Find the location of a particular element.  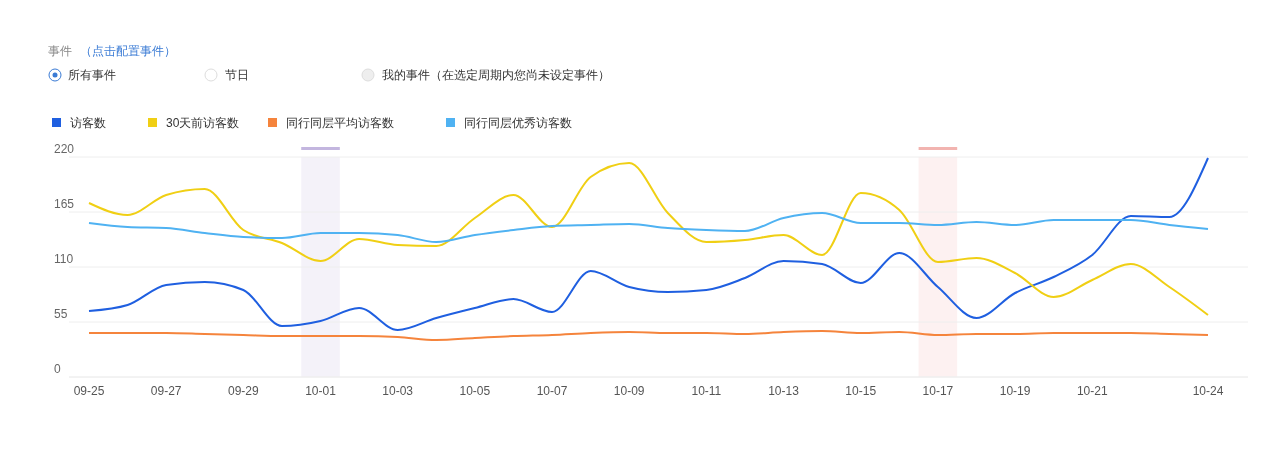

x-tick-label: 09-29 is located at coordinates (243, 391).